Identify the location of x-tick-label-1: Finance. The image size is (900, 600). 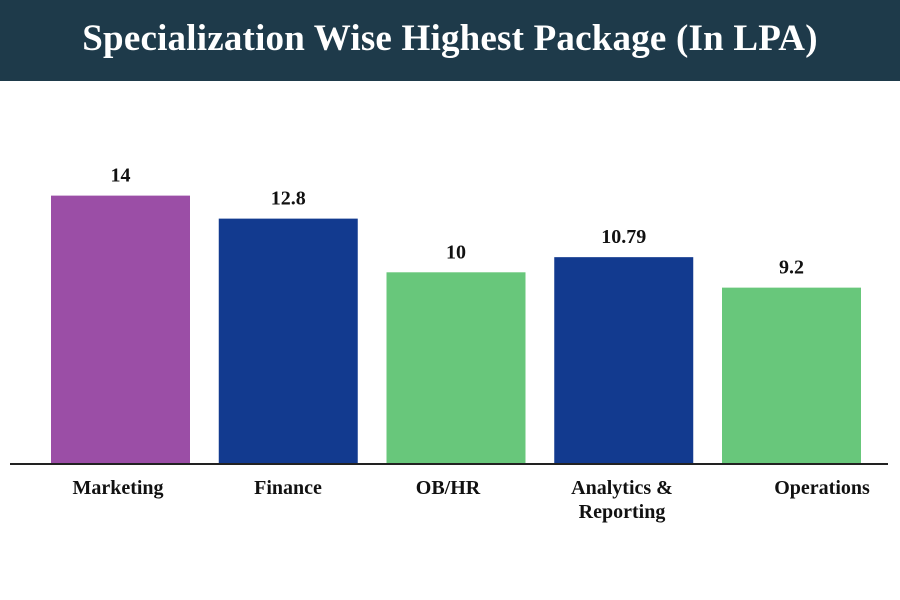
(288, 488).